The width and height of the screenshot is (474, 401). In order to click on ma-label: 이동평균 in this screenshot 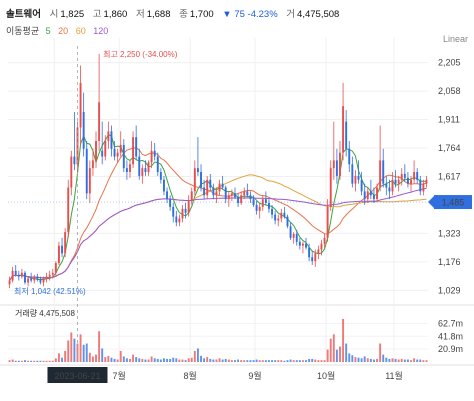, I will do `click(23, 31)`.